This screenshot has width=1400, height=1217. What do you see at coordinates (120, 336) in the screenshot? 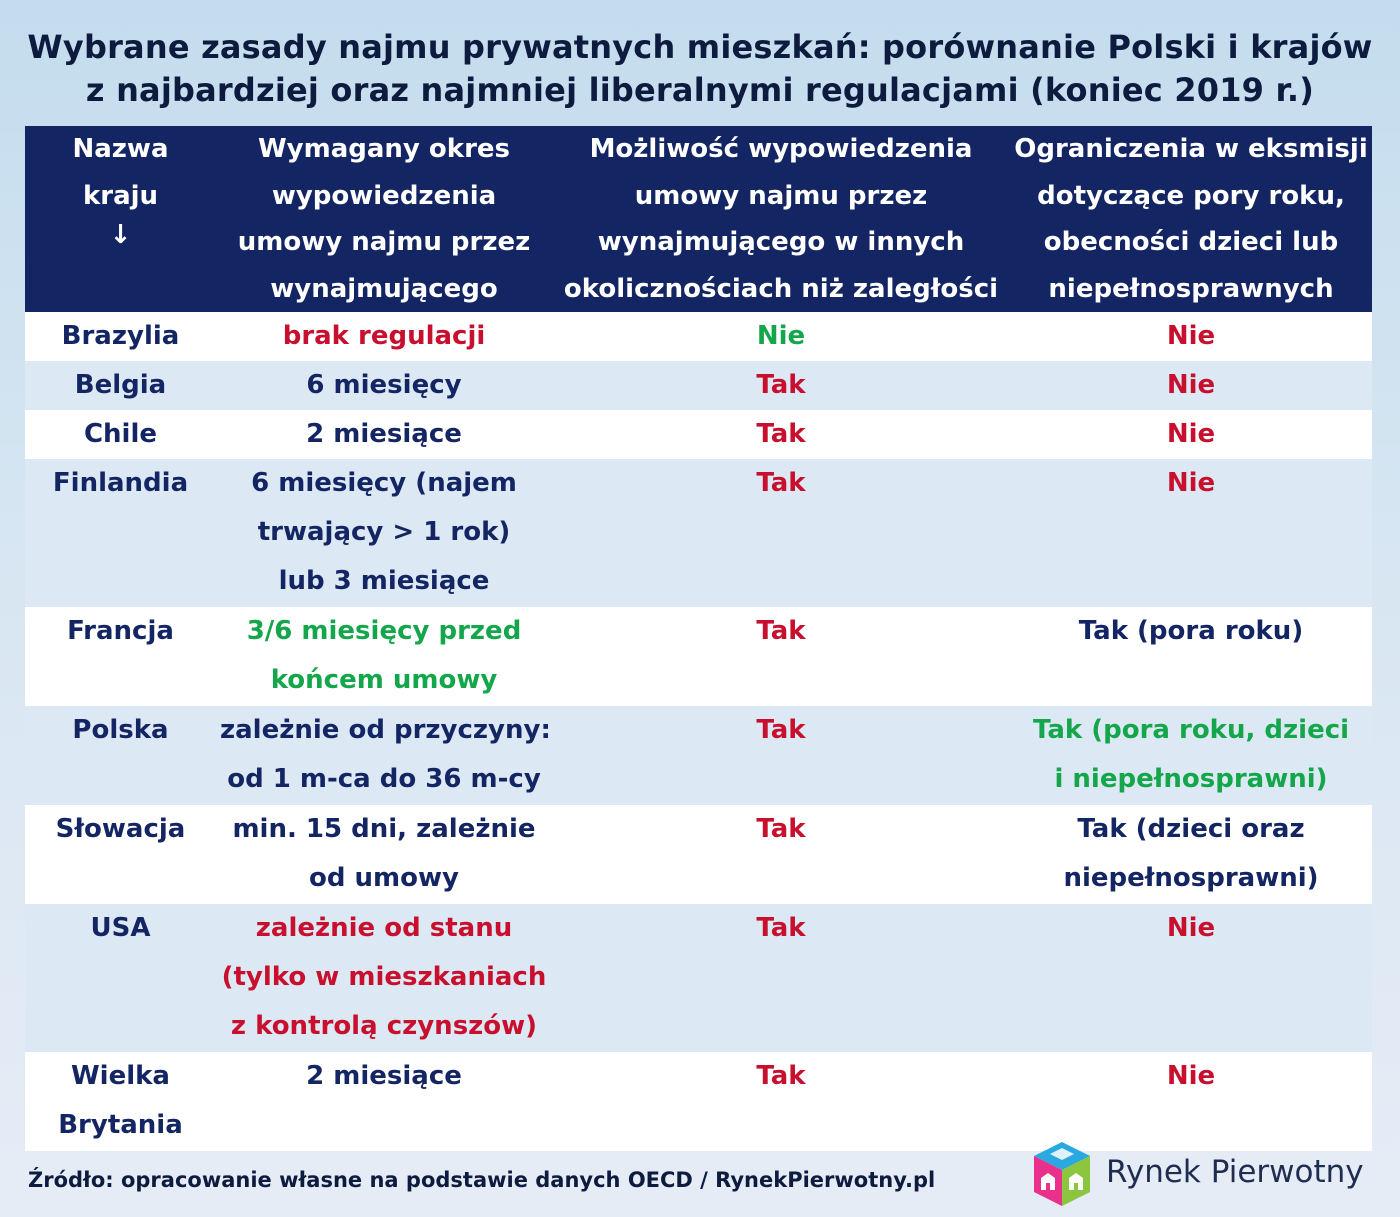
I see `cell-country: Brazylia` at bounding box center [120, 336].